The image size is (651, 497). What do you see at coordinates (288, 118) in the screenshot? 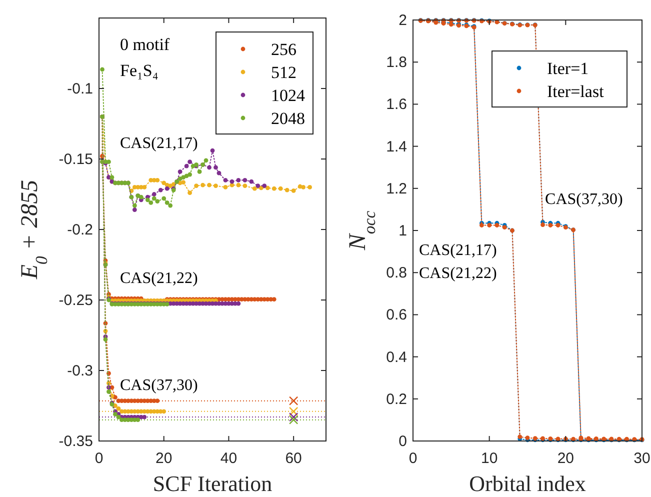
I see `legend-label: 2048` at bounding box center [288, 118].